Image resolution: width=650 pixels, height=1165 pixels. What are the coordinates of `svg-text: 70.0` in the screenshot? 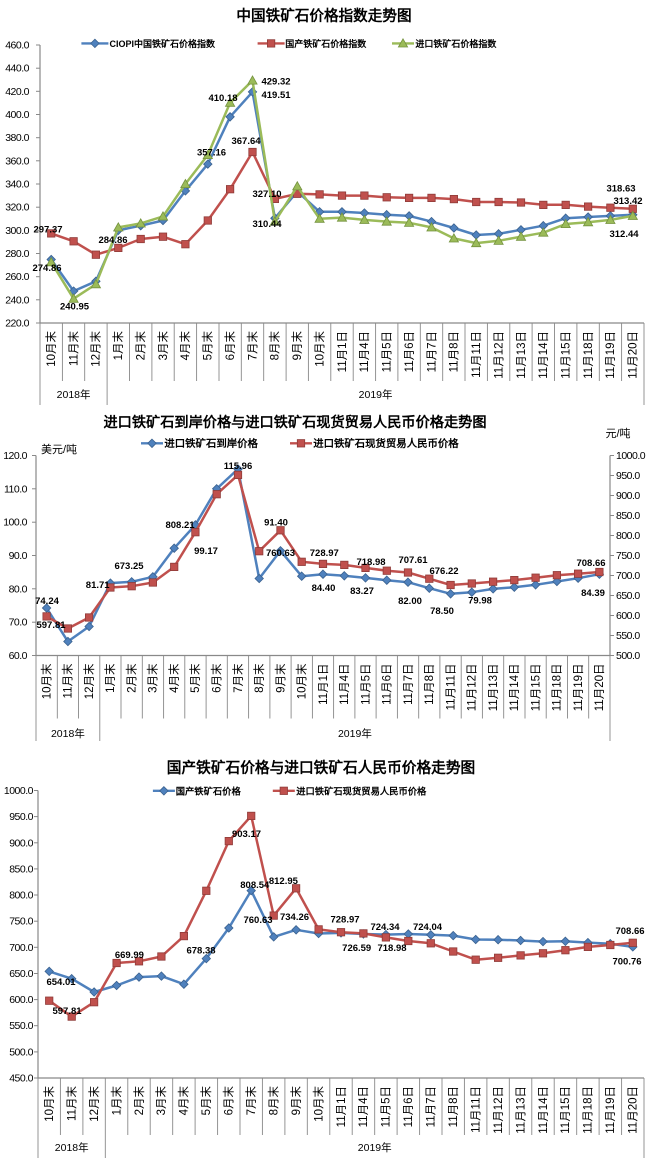 It's located at (18, 623).